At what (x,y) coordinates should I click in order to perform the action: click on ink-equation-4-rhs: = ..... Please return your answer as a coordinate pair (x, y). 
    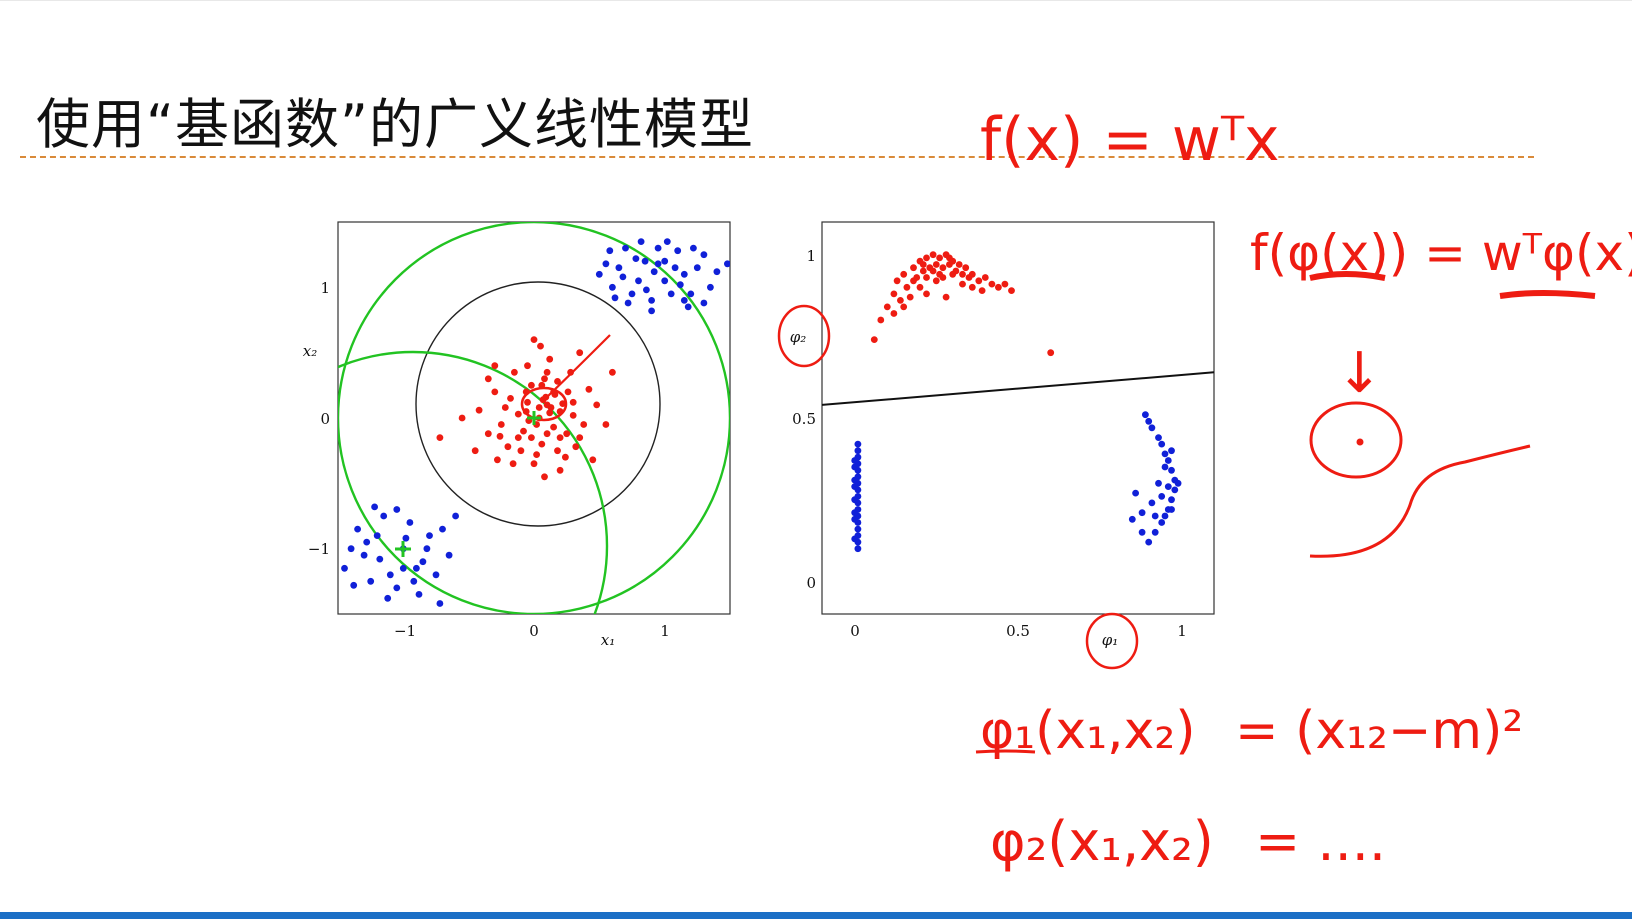
    Looking at the image, I should click on (1320, 841).